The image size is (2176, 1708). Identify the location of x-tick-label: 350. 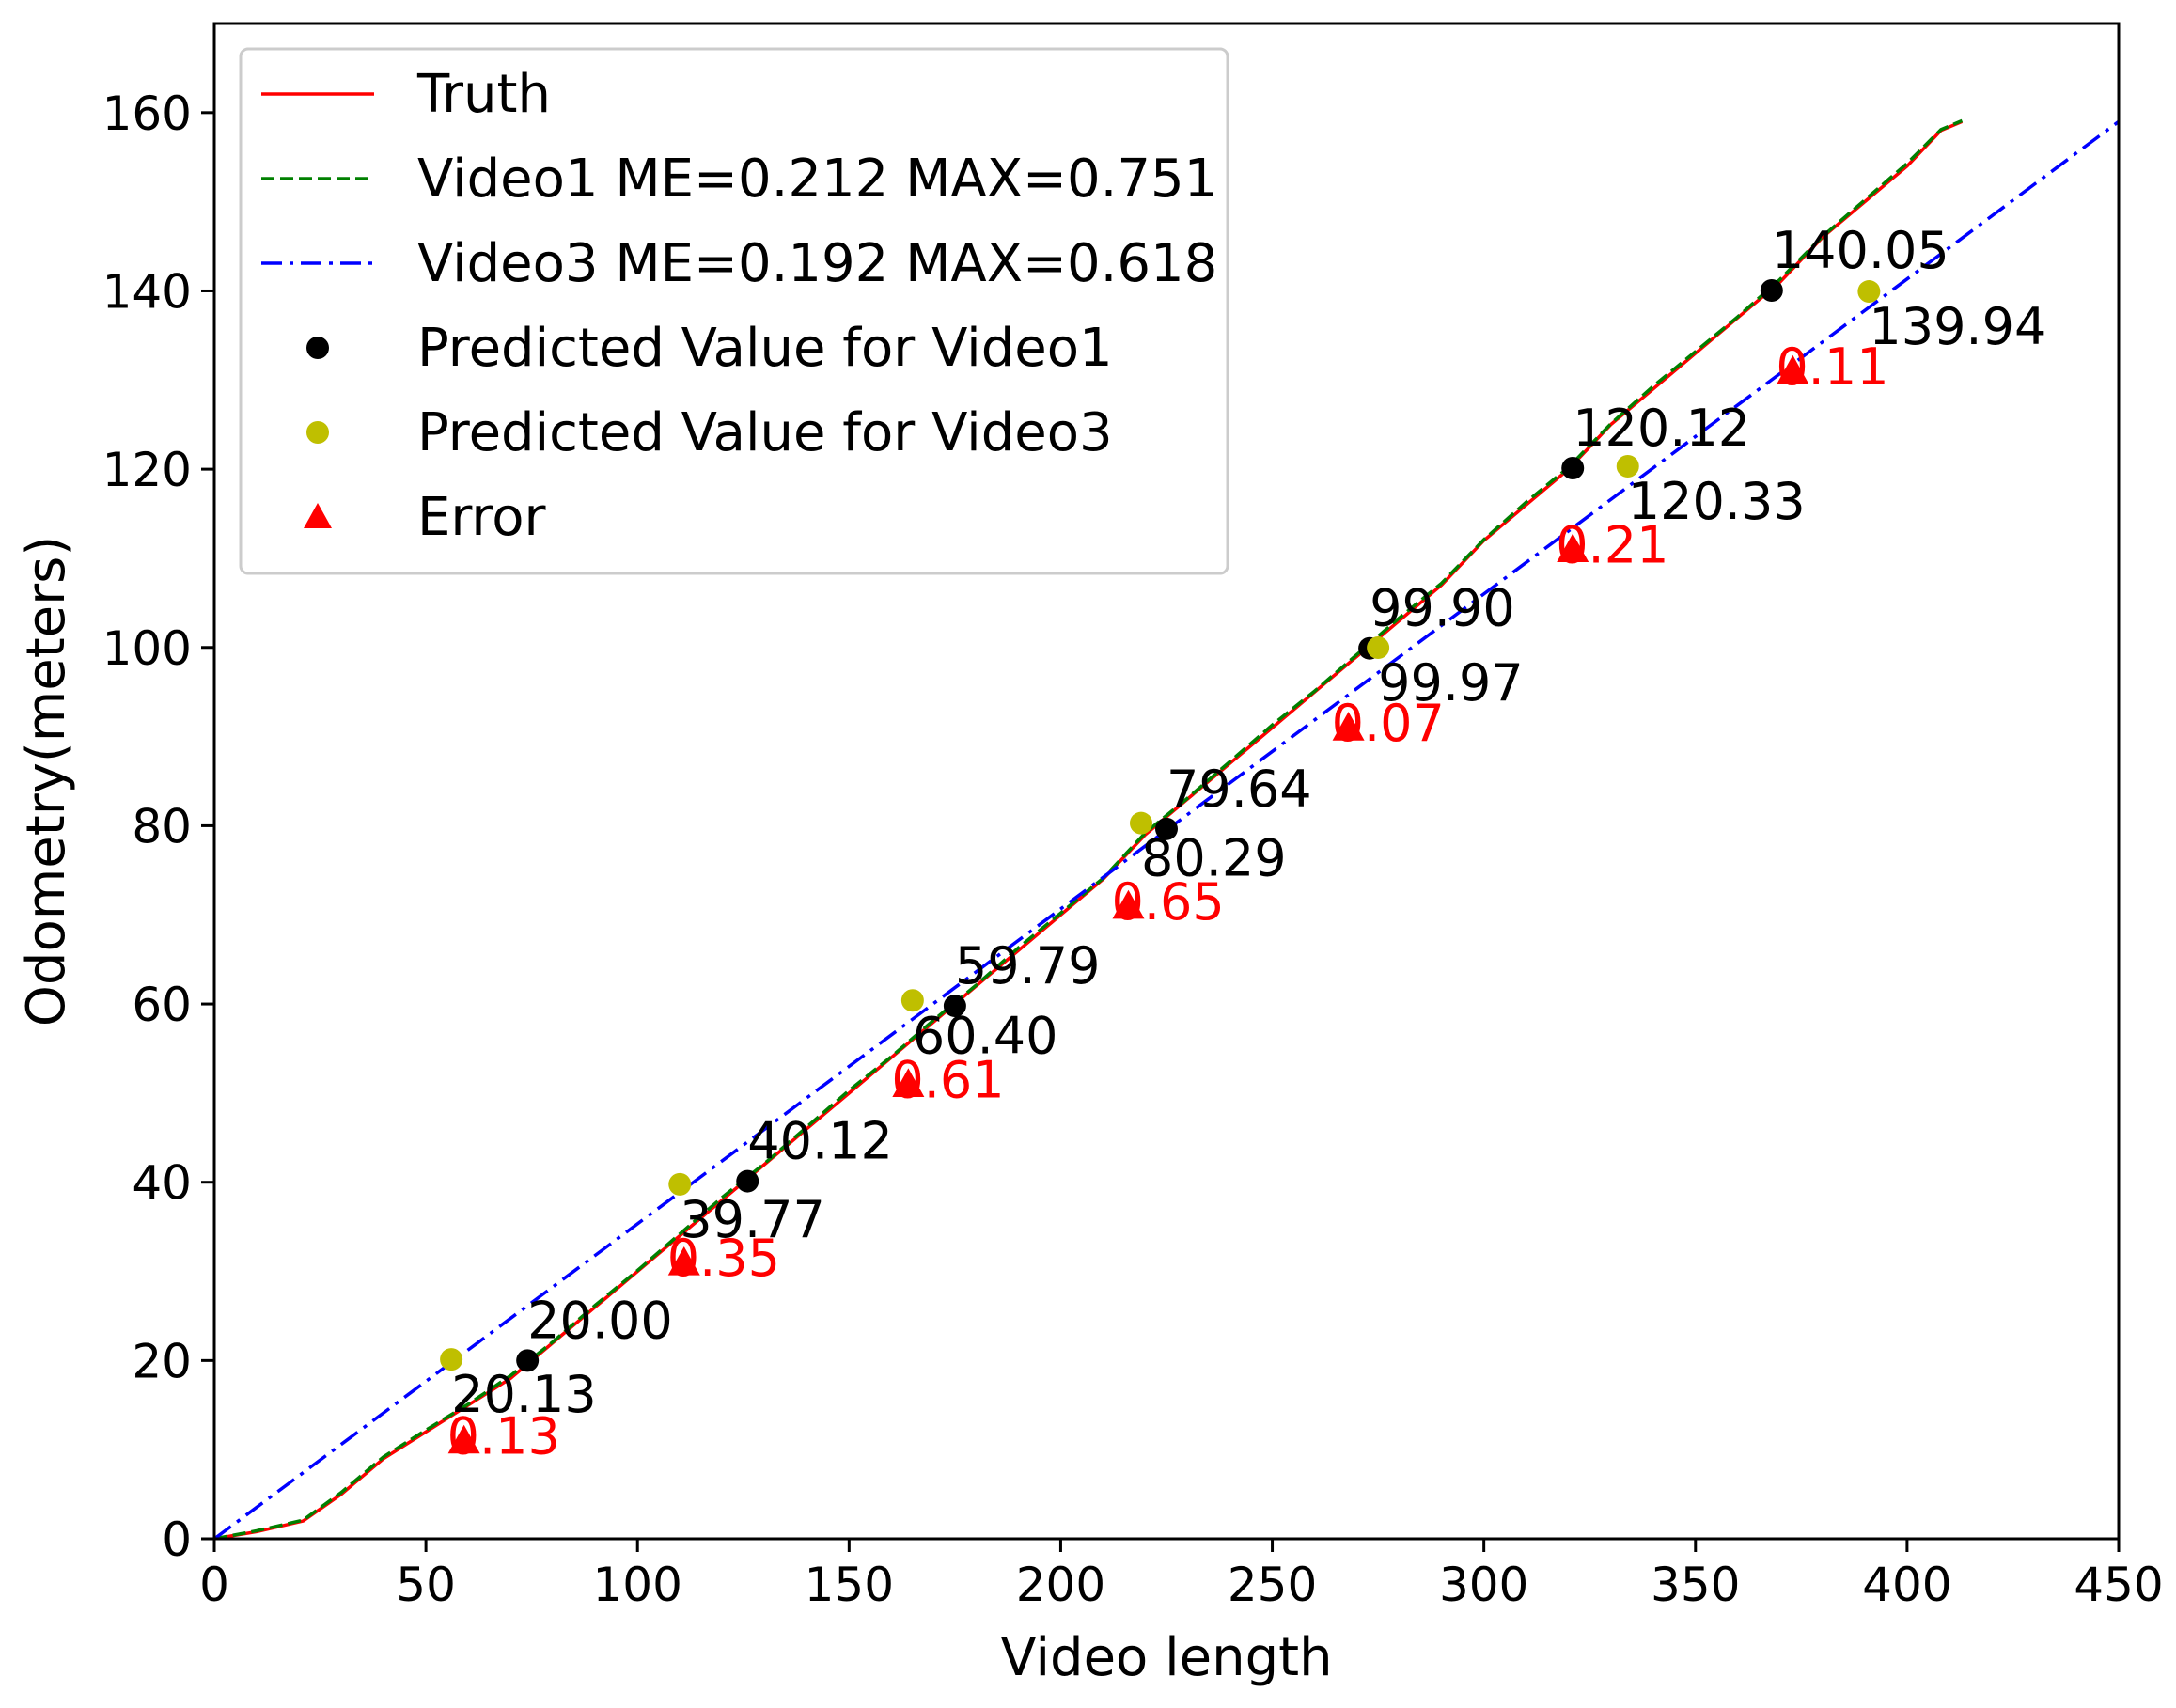
(1695, 1585).